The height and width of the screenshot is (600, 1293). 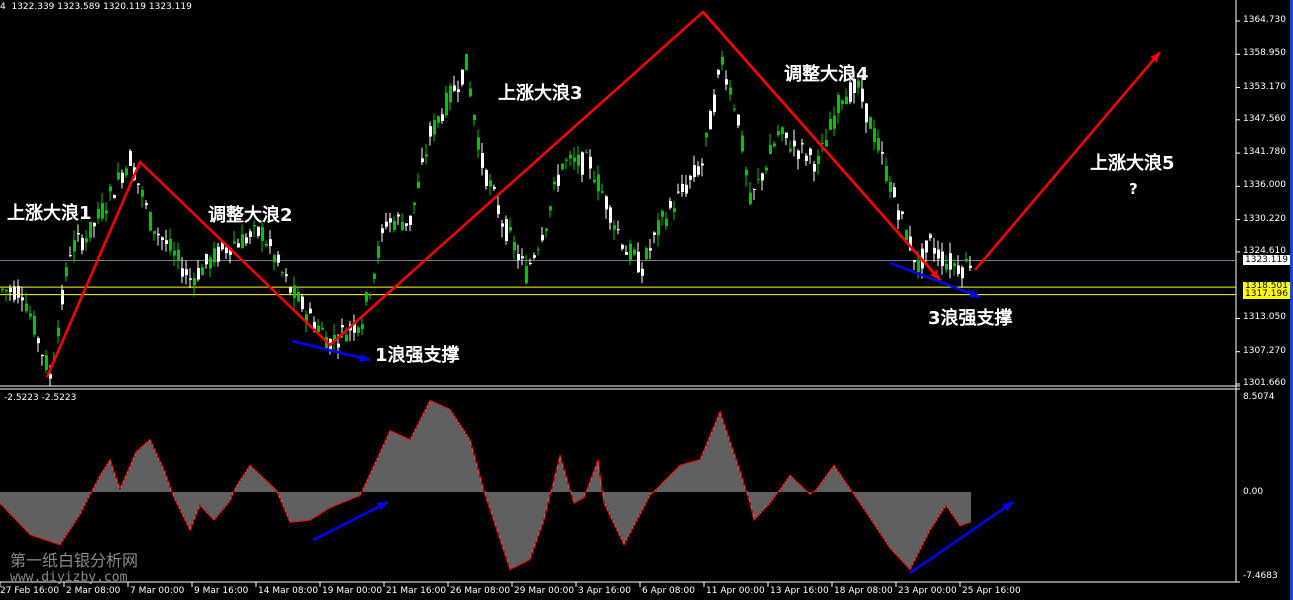 I want to click on time-axis-label: 23 Apr 00:00, so click(x=927, y=591).